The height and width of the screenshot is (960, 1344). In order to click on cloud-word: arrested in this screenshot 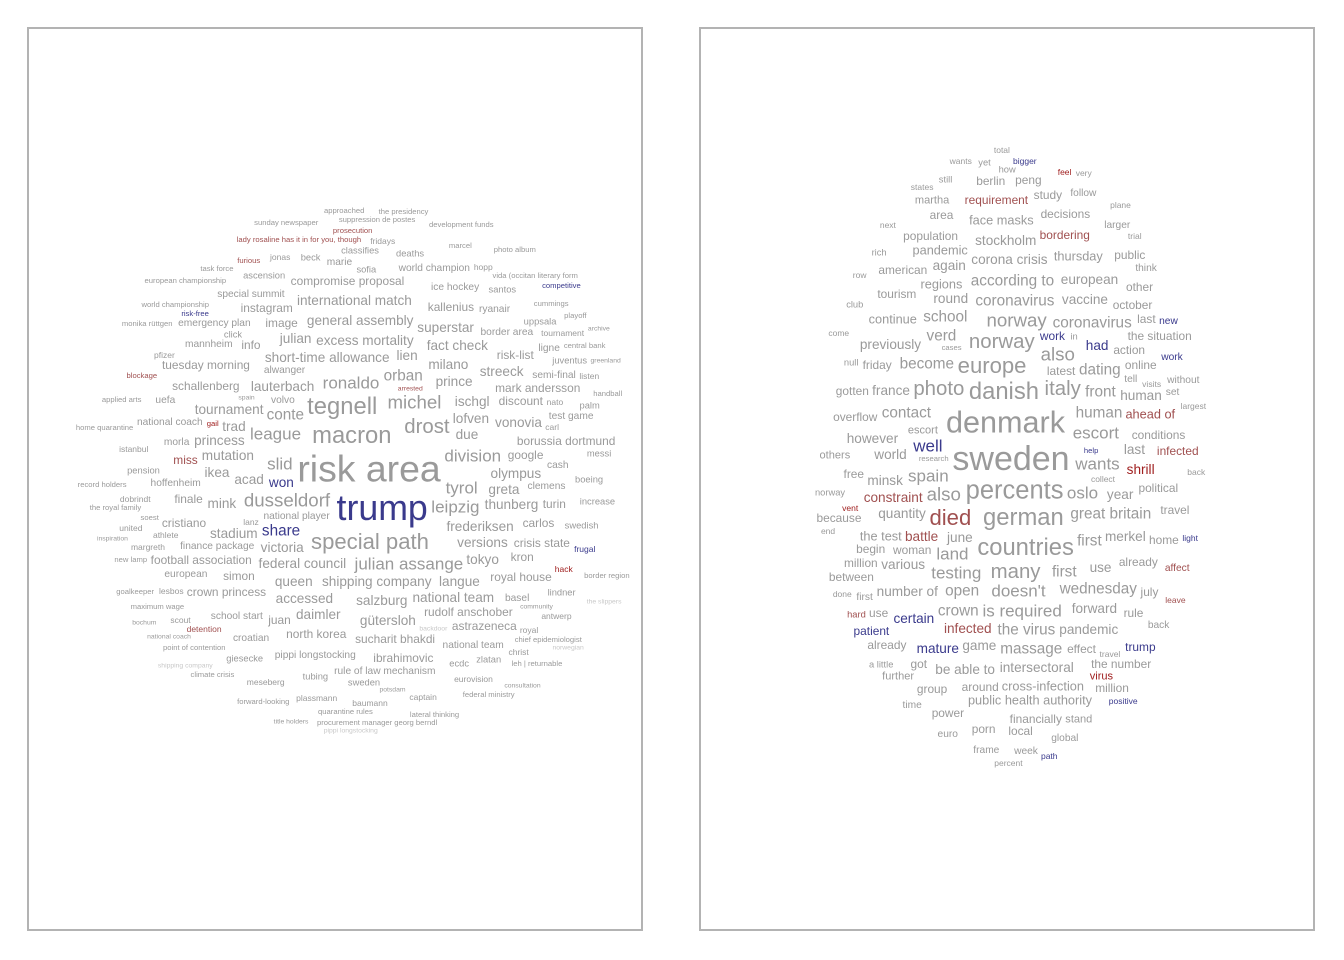, I will do `click(410, 389)`.